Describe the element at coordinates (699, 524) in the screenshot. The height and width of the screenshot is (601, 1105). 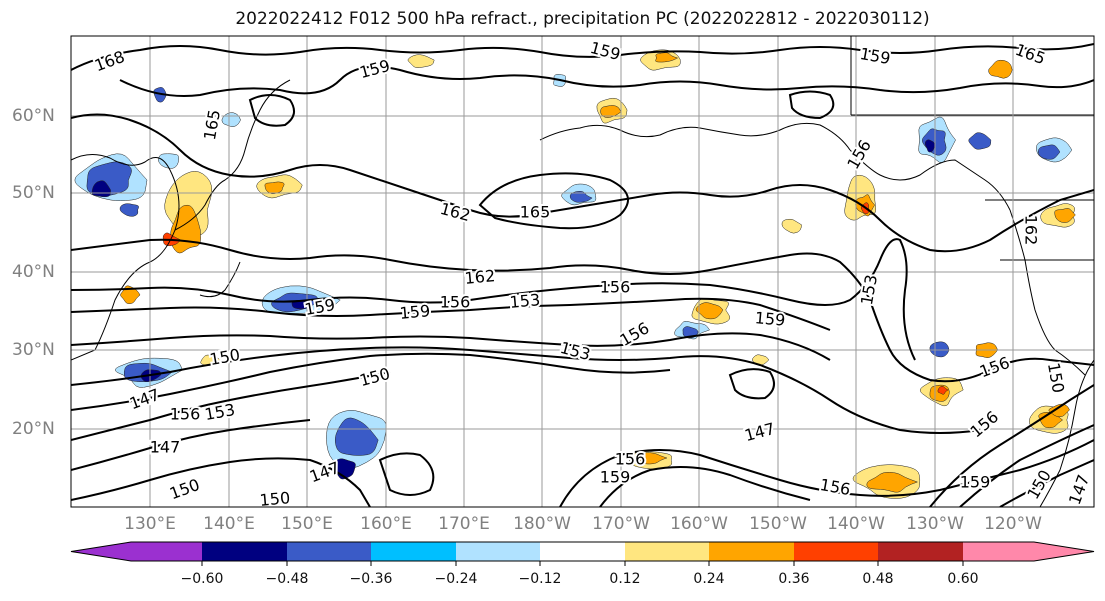
I see `lon-label: 160°W` at that location.